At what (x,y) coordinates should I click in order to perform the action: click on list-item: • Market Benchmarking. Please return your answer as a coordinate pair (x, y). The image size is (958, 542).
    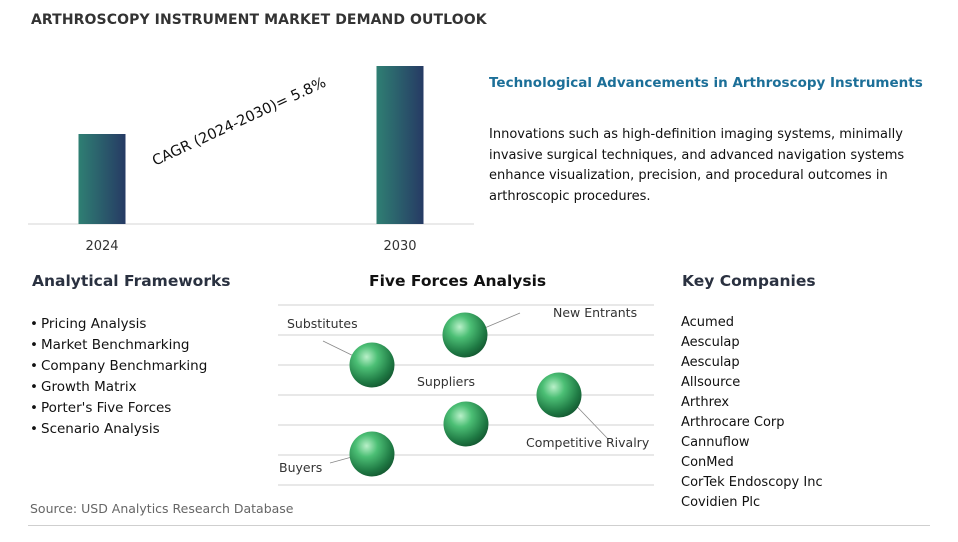
    Looking at the image, I should click on (118, 345).